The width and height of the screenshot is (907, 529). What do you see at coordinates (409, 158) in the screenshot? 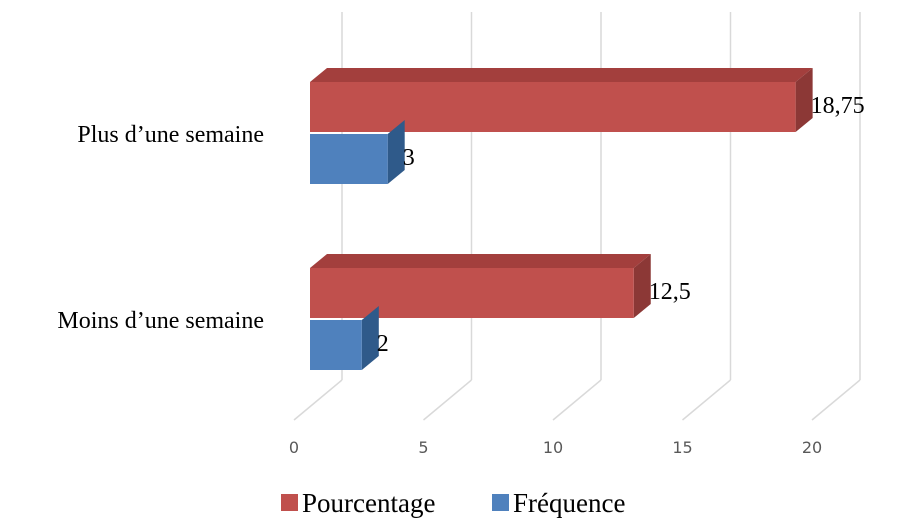
I see `data-label: 3` at bounding box center [409, 158].